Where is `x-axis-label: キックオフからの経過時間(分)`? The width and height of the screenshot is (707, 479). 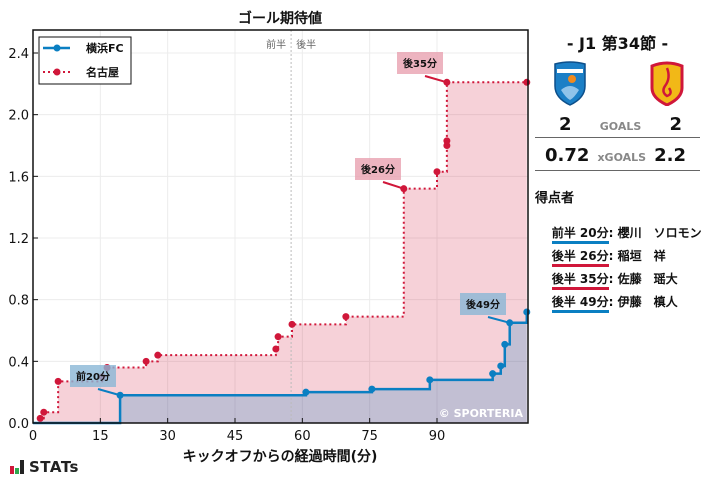 x-axis-label: キックオフからの経過時間(分) is located at coordinates (280, 457).